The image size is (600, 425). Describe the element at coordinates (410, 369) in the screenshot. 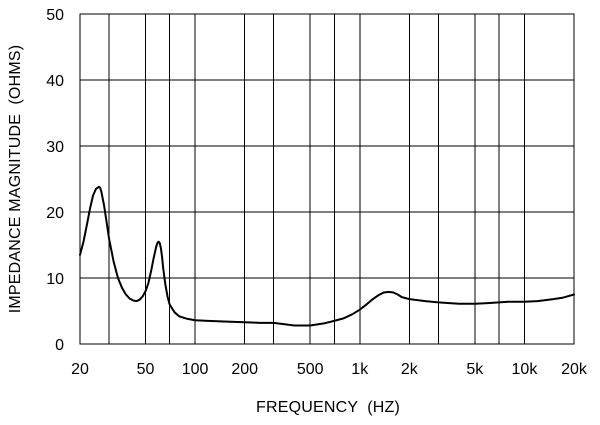

I see `x-tick-label: 2k` at that location.